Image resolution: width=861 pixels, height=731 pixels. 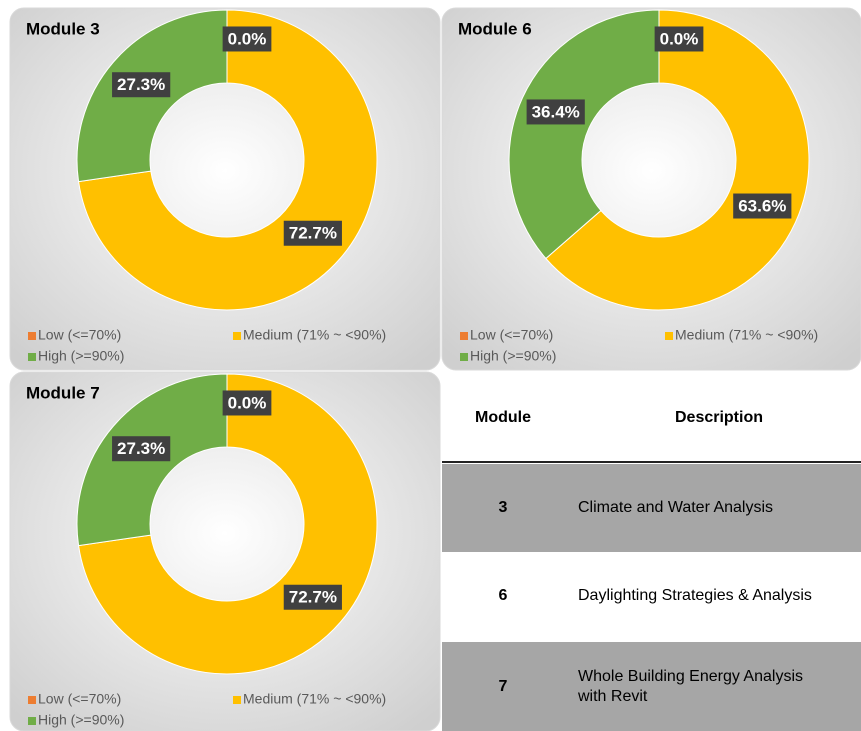 I want to click on chart-title: Module 3, so click(x=63, y=28).